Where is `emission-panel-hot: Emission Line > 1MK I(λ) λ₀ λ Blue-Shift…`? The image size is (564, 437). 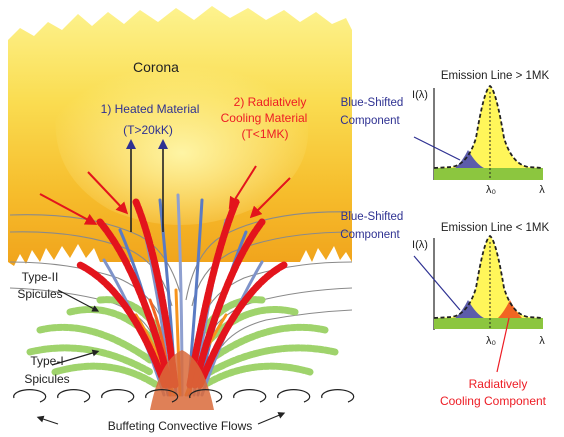
emission-panel-hot: Emission Line > 1MK I(λ) λ₀ λ Blue-Shift… is located at coordinates (444, 133).